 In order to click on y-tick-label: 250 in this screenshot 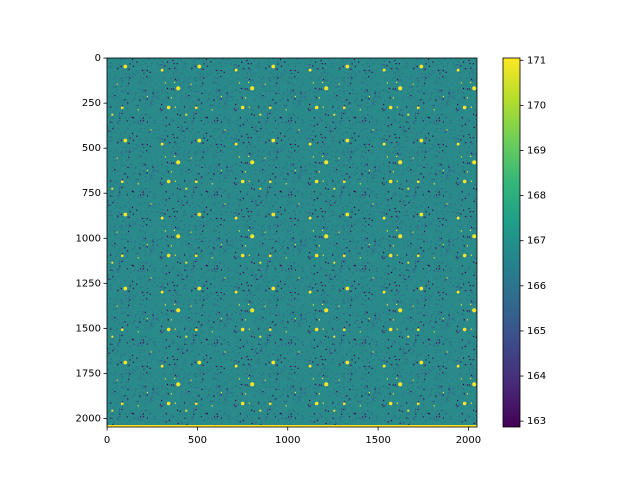, I will do `click(91, 103)`.